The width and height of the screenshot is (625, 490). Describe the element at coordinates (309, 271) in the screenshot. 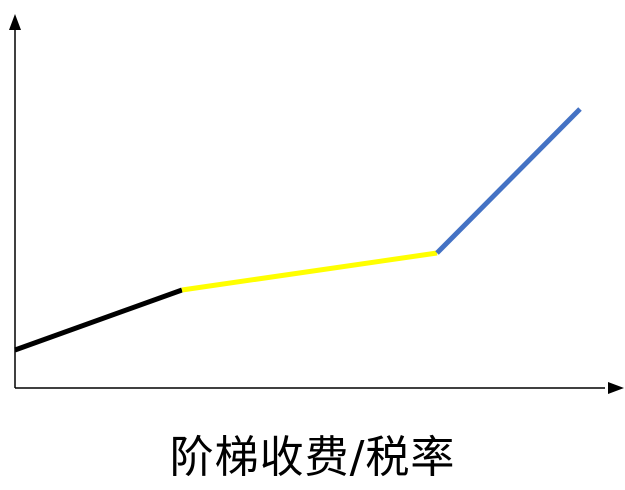

I see `tier-2-segment` at that location.